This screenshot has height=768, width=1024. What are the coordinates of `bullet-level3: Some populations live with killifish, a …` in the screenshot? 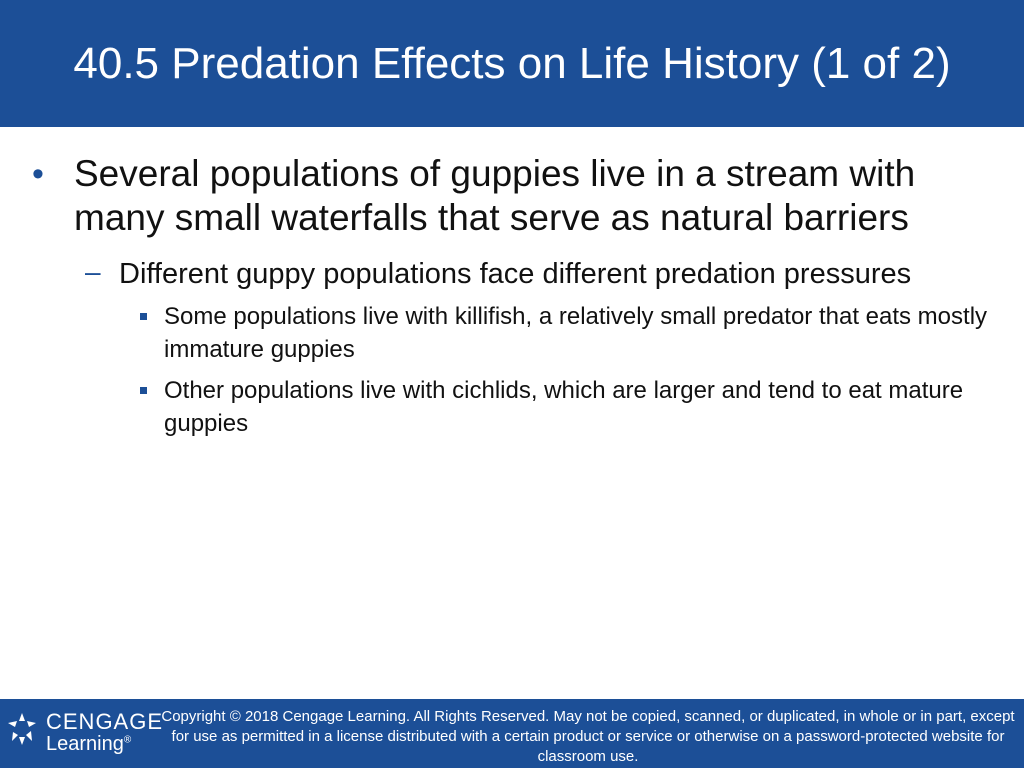 It's located at (572, 333).